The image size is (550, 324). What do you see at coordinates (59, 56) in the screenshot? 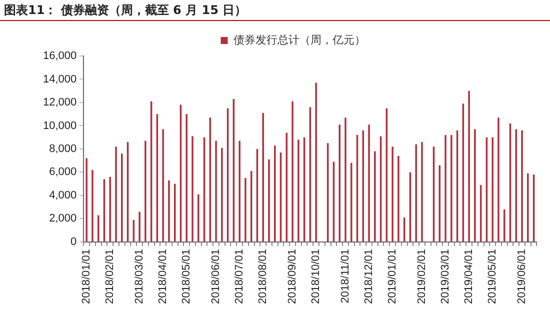
I see `y-tick-label: 16,000` at bounding box center [59, 56].